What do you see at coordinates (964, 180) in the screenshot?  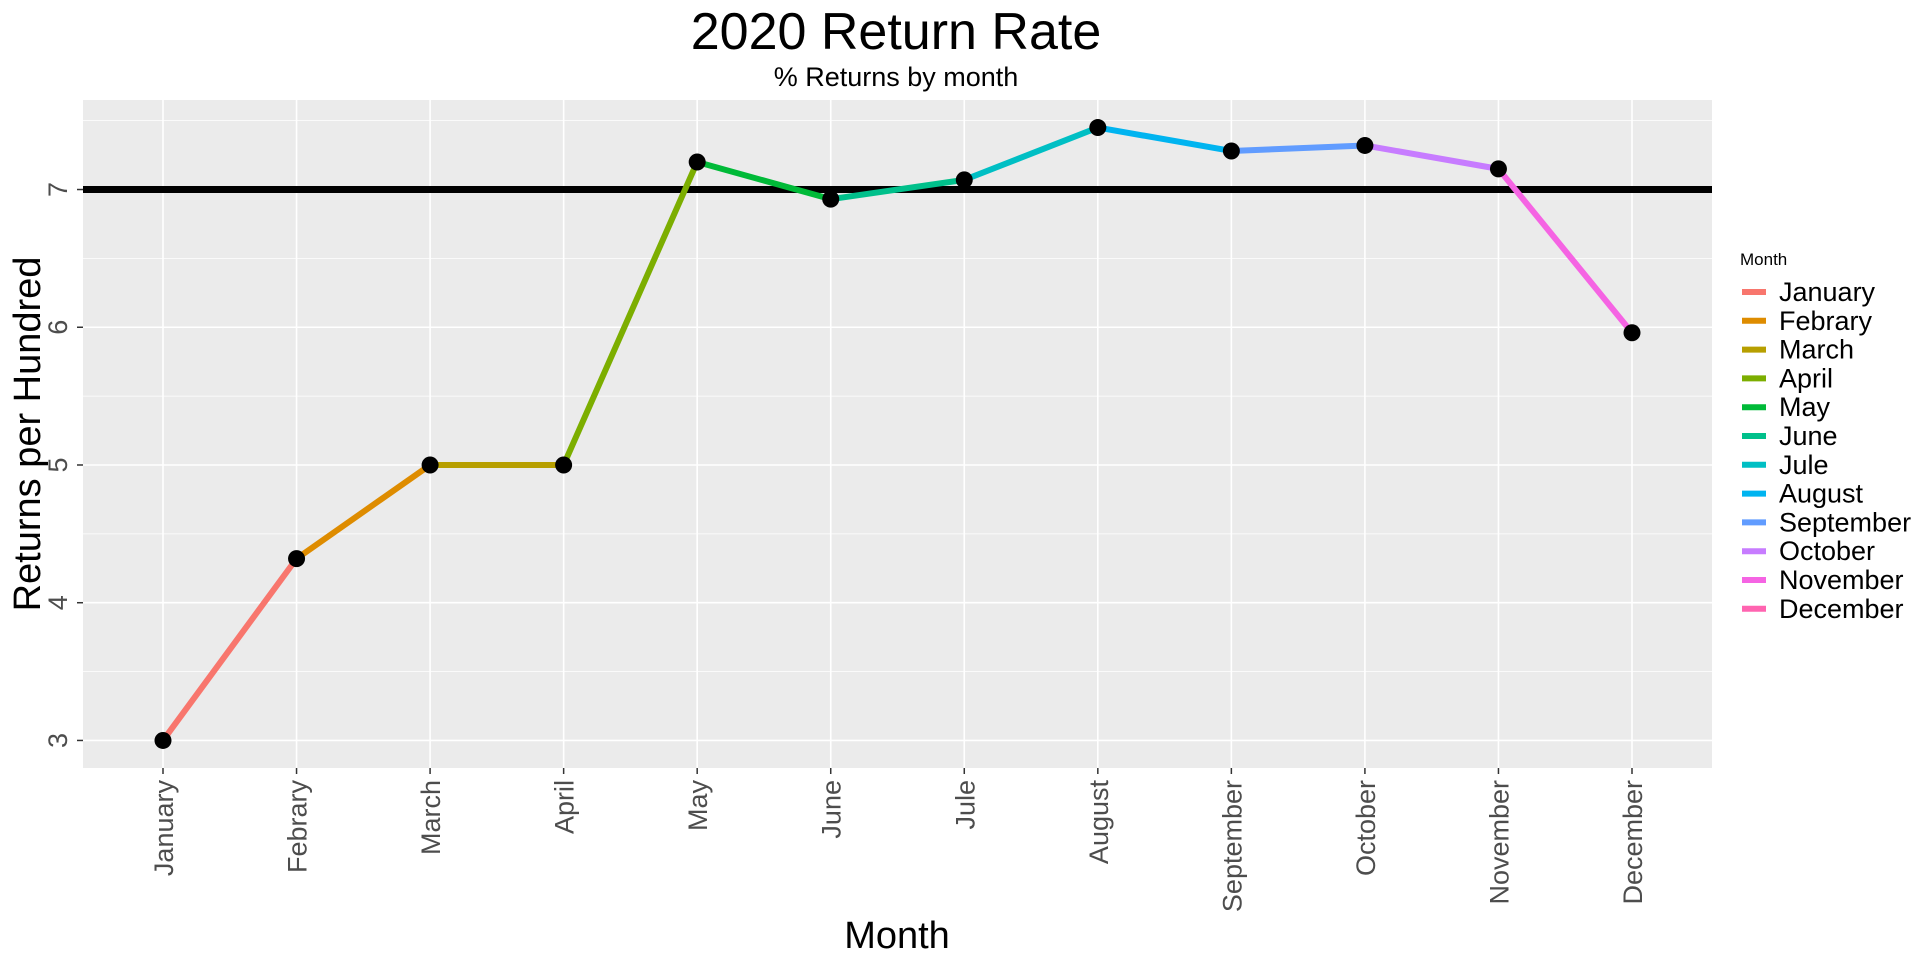 I see `data-point-jule` at bounding box center [964, 180].